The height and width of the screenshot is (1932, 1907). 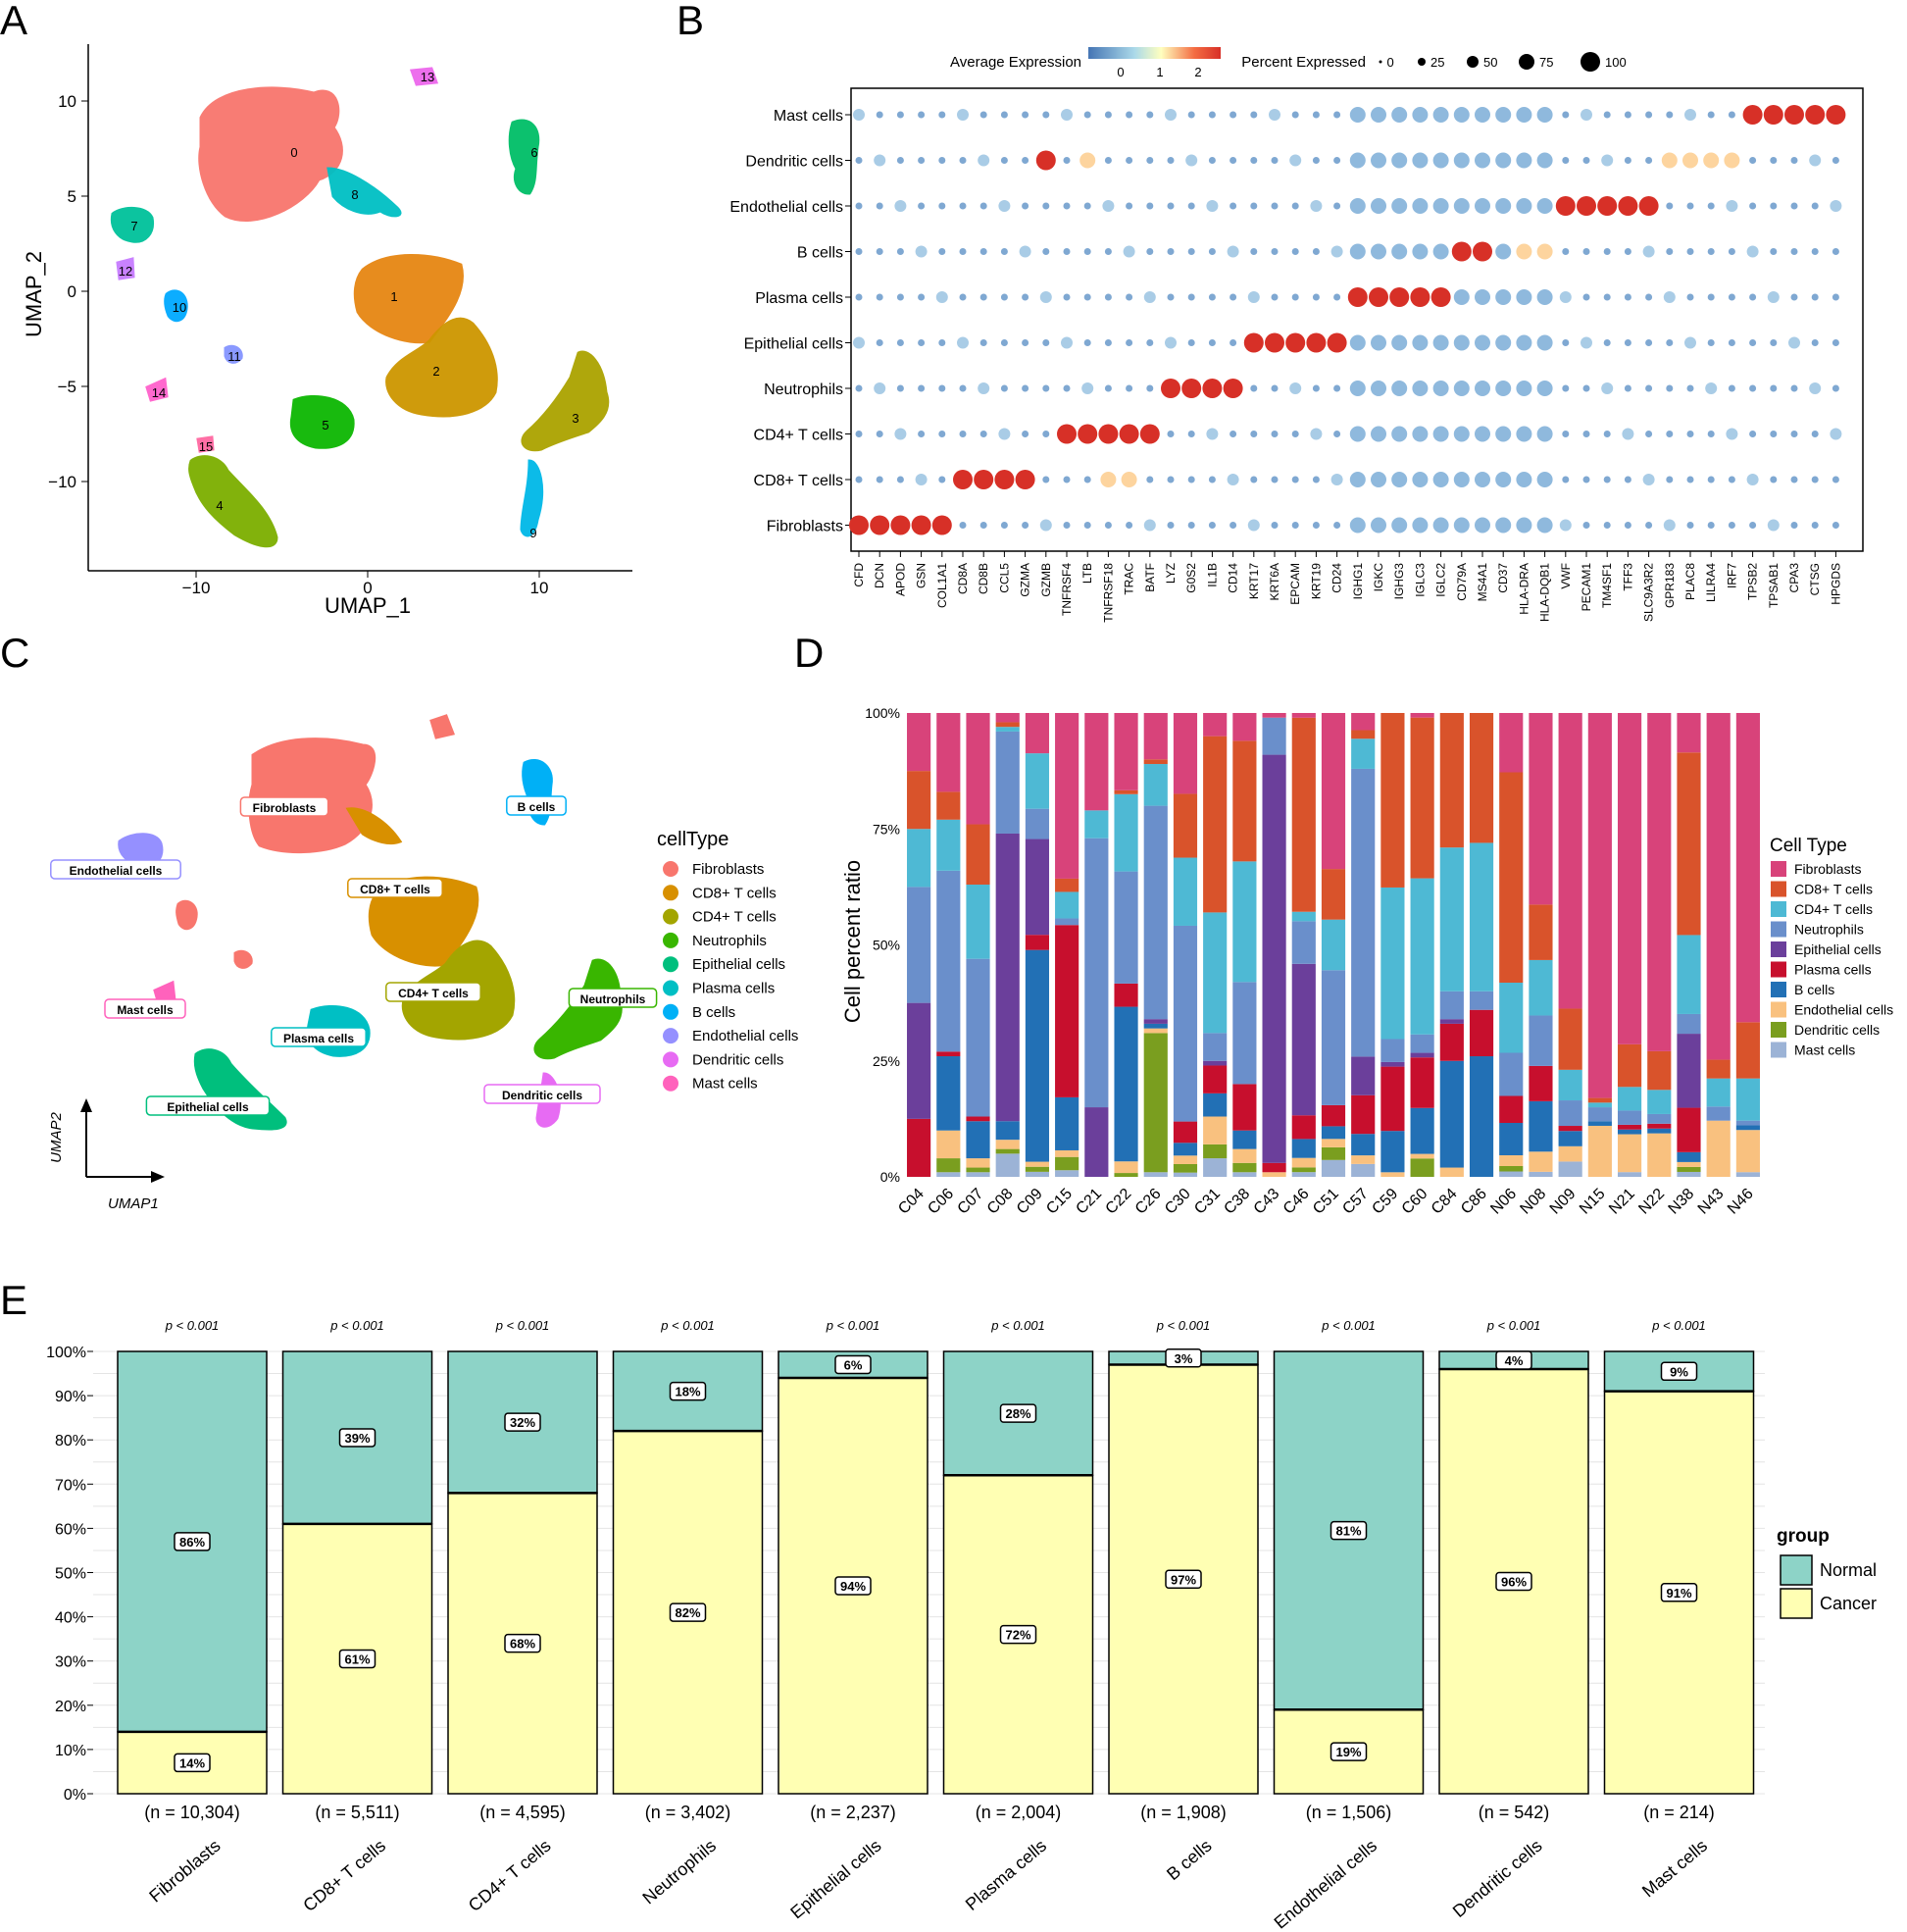 What do you see at coordinates (318, 1039) in the screenshot?
I see `celltype-map-label: Plasma cells` at bounding box center [318, 1039].